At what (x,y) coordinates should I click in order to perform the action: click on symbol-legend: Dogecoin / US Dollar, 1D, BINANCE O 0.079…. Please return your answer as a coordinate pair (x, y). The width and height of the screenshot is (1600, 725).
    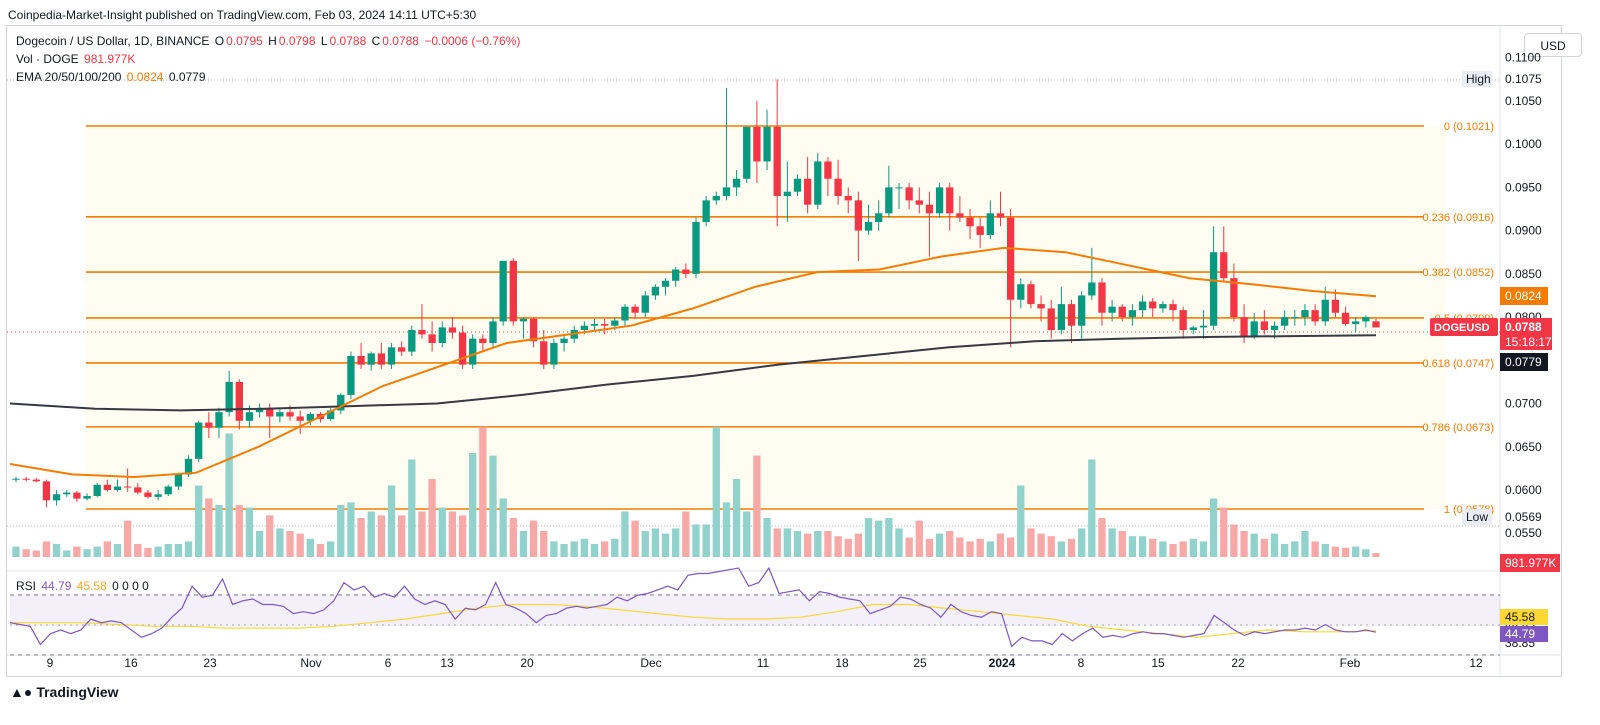
    Looking at the image, I should click on (269, 41).